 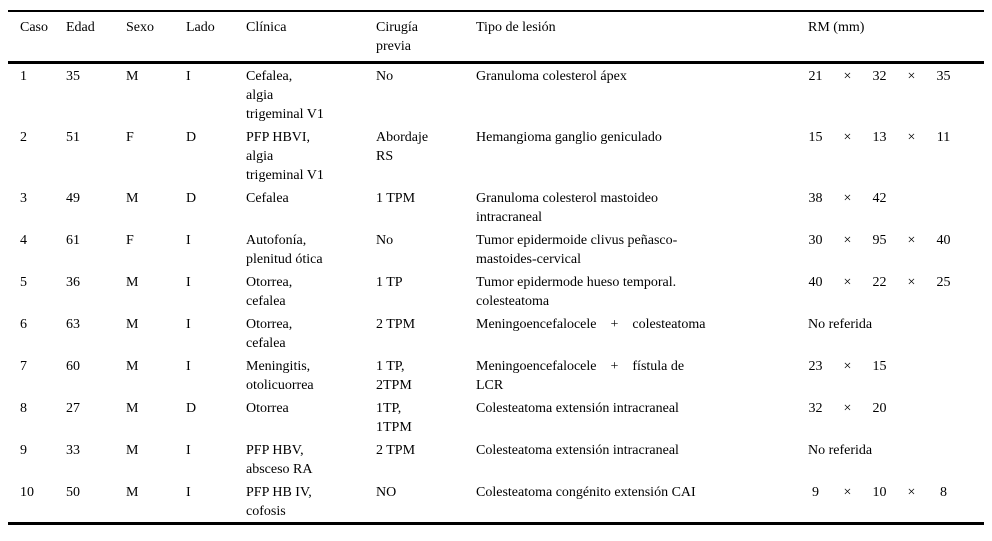 What do you see at coordinates (285, 156) in the screenshot?
I see `cell-clinica: PFP HBVI, algia trigeminal V1` at bounding box center [285, 156].